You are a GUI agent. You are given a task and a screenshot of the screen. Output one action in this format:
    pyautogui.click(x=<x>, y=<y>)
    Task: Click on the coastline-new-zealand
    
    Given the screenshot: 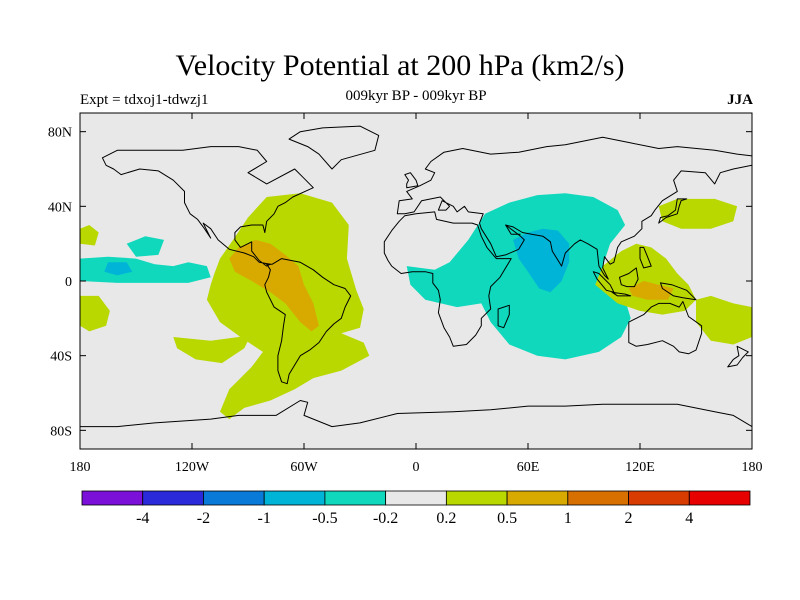 What is the action you would take?
    pyautogui.click(x=738, y=356)
    